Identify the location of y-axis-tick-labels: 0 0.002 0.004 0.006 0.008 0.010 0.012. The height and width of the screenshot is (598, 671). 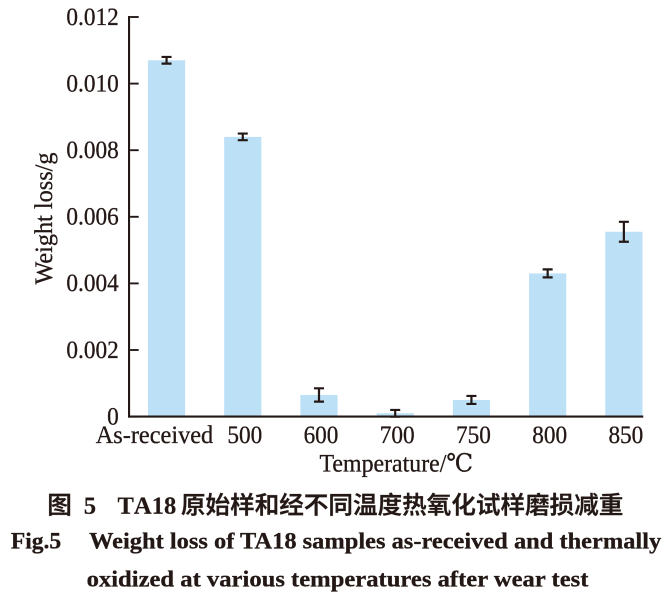
(92, 217).